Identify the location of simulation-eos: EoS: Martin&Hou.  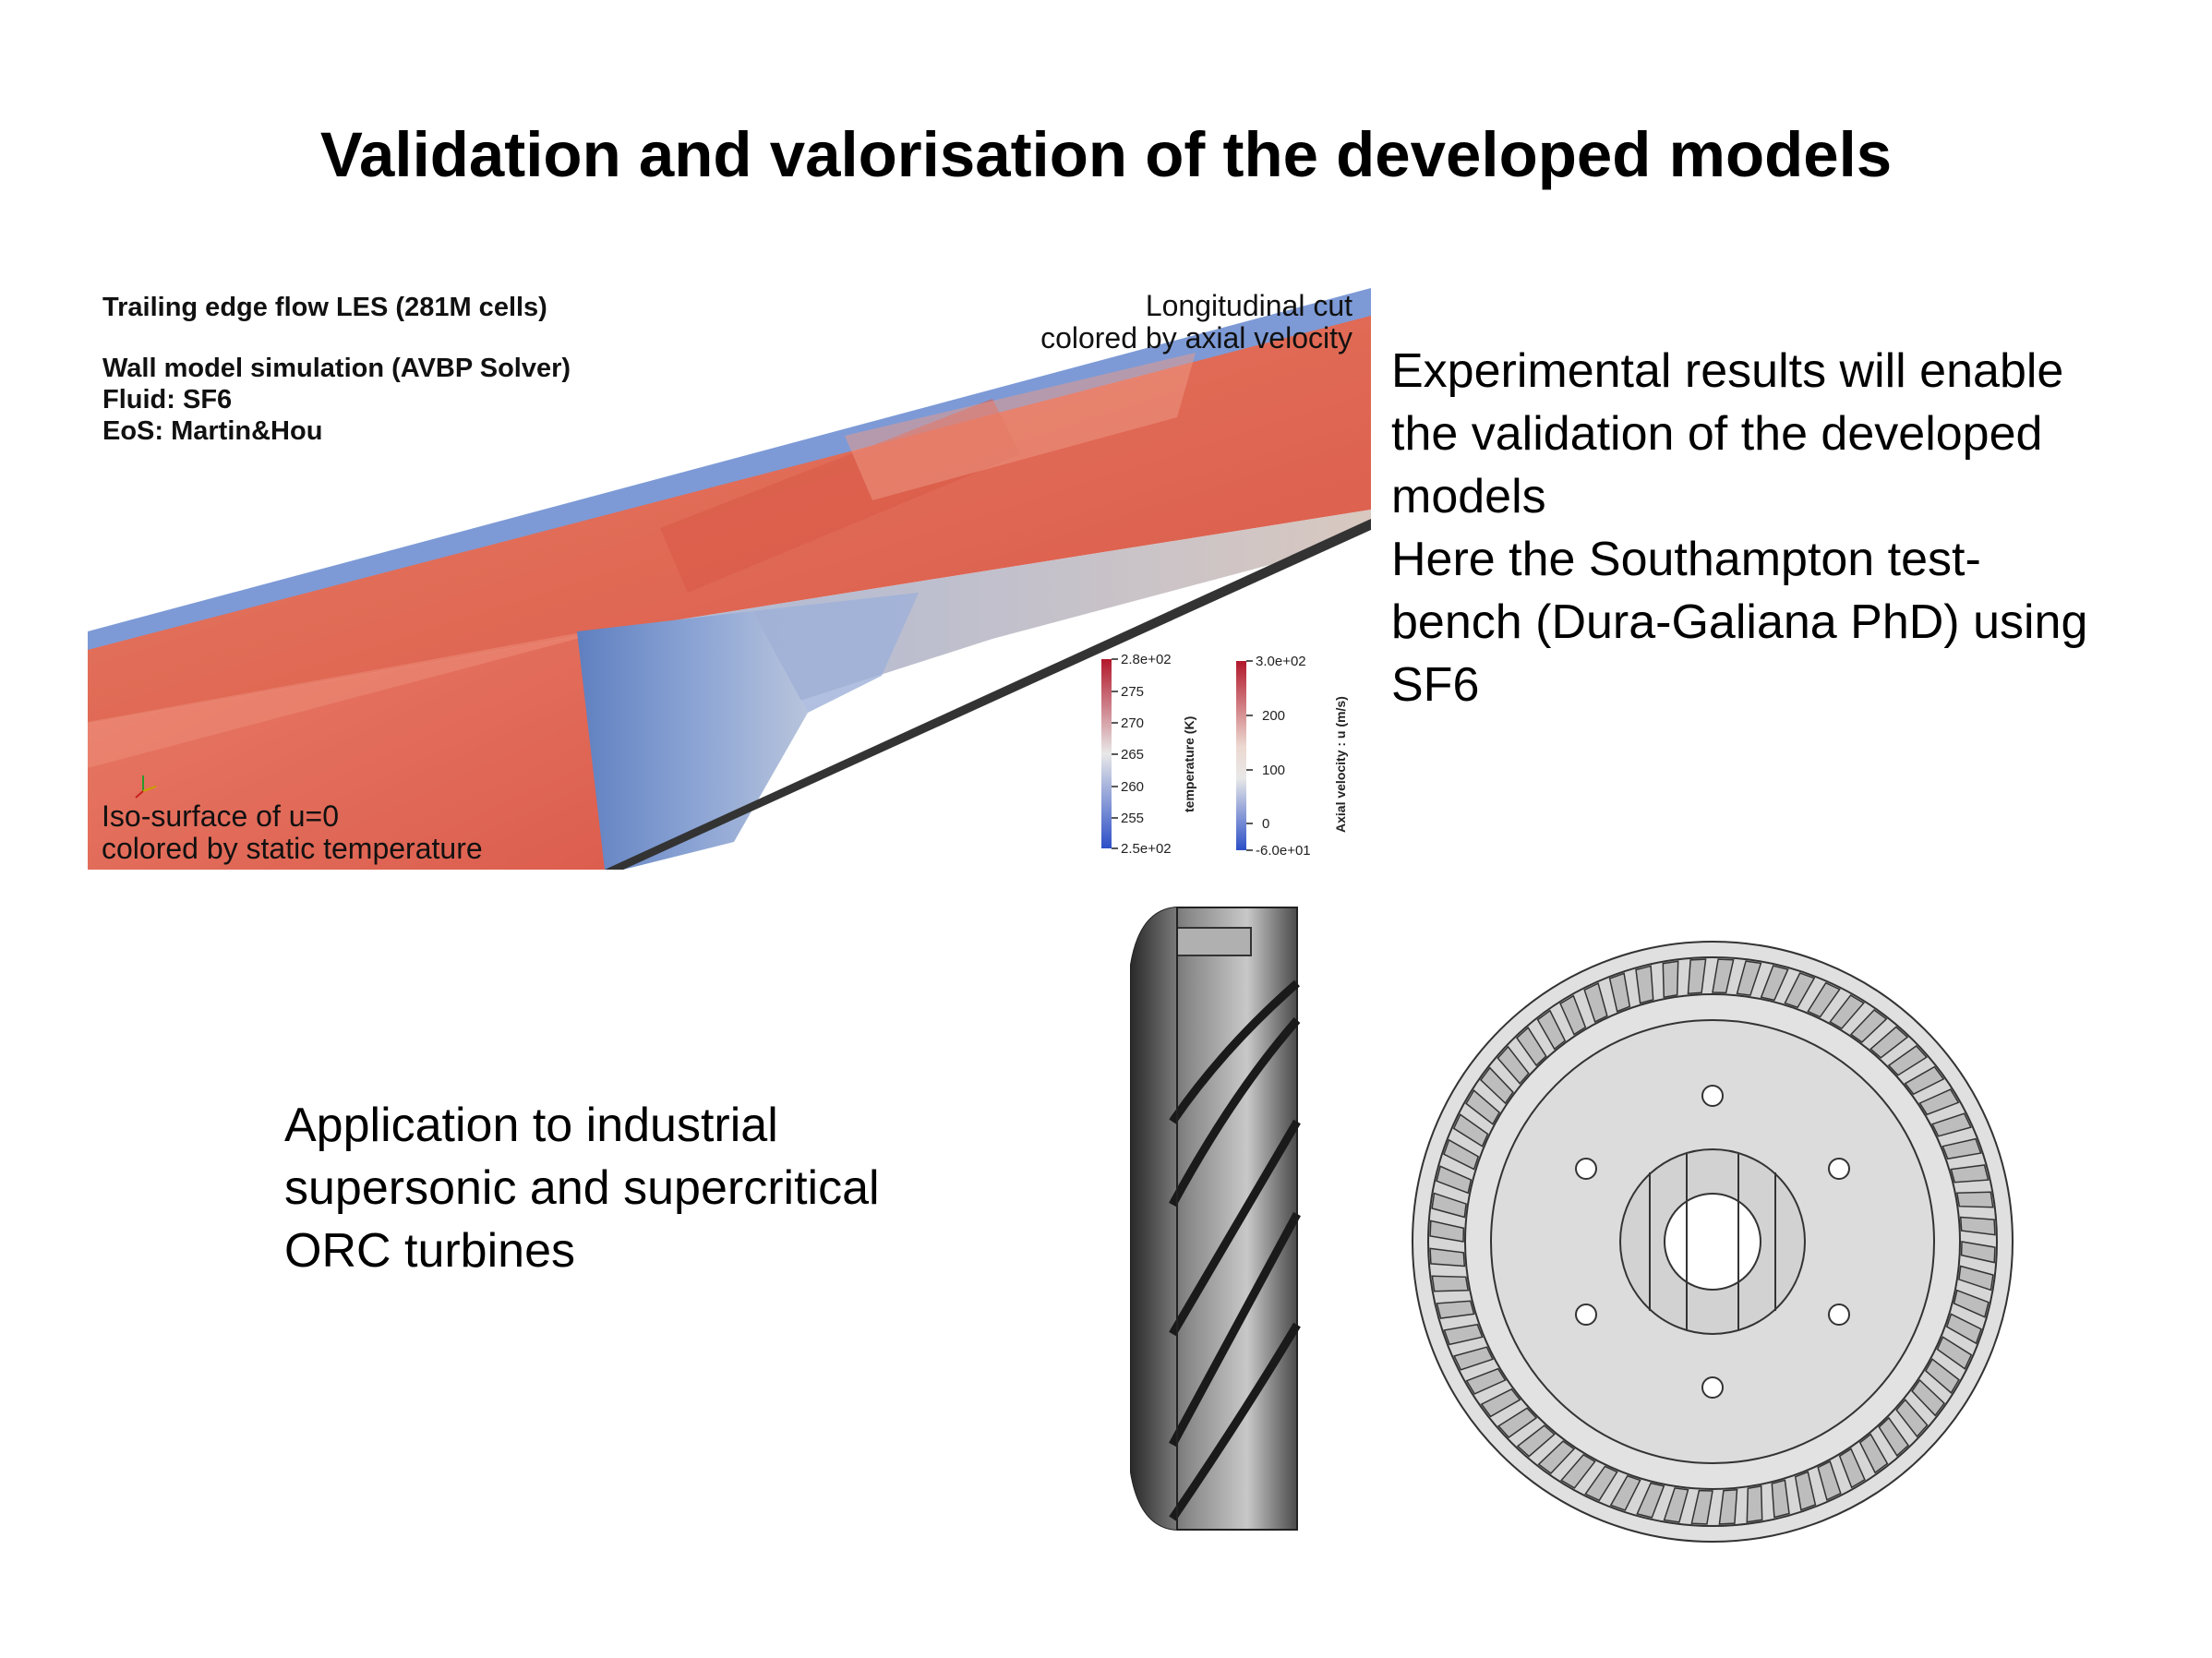
(212, 431).